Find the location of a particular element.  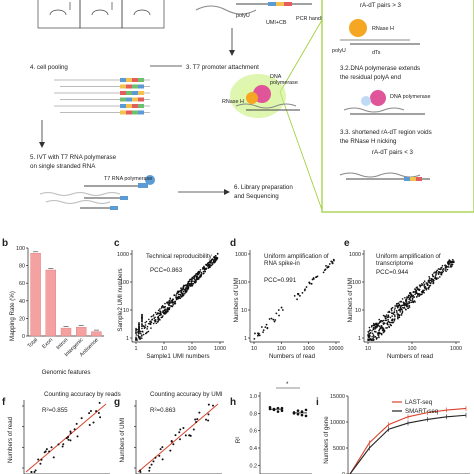

h-ytick-label: 0.4 is located at coordinates (254, 449).